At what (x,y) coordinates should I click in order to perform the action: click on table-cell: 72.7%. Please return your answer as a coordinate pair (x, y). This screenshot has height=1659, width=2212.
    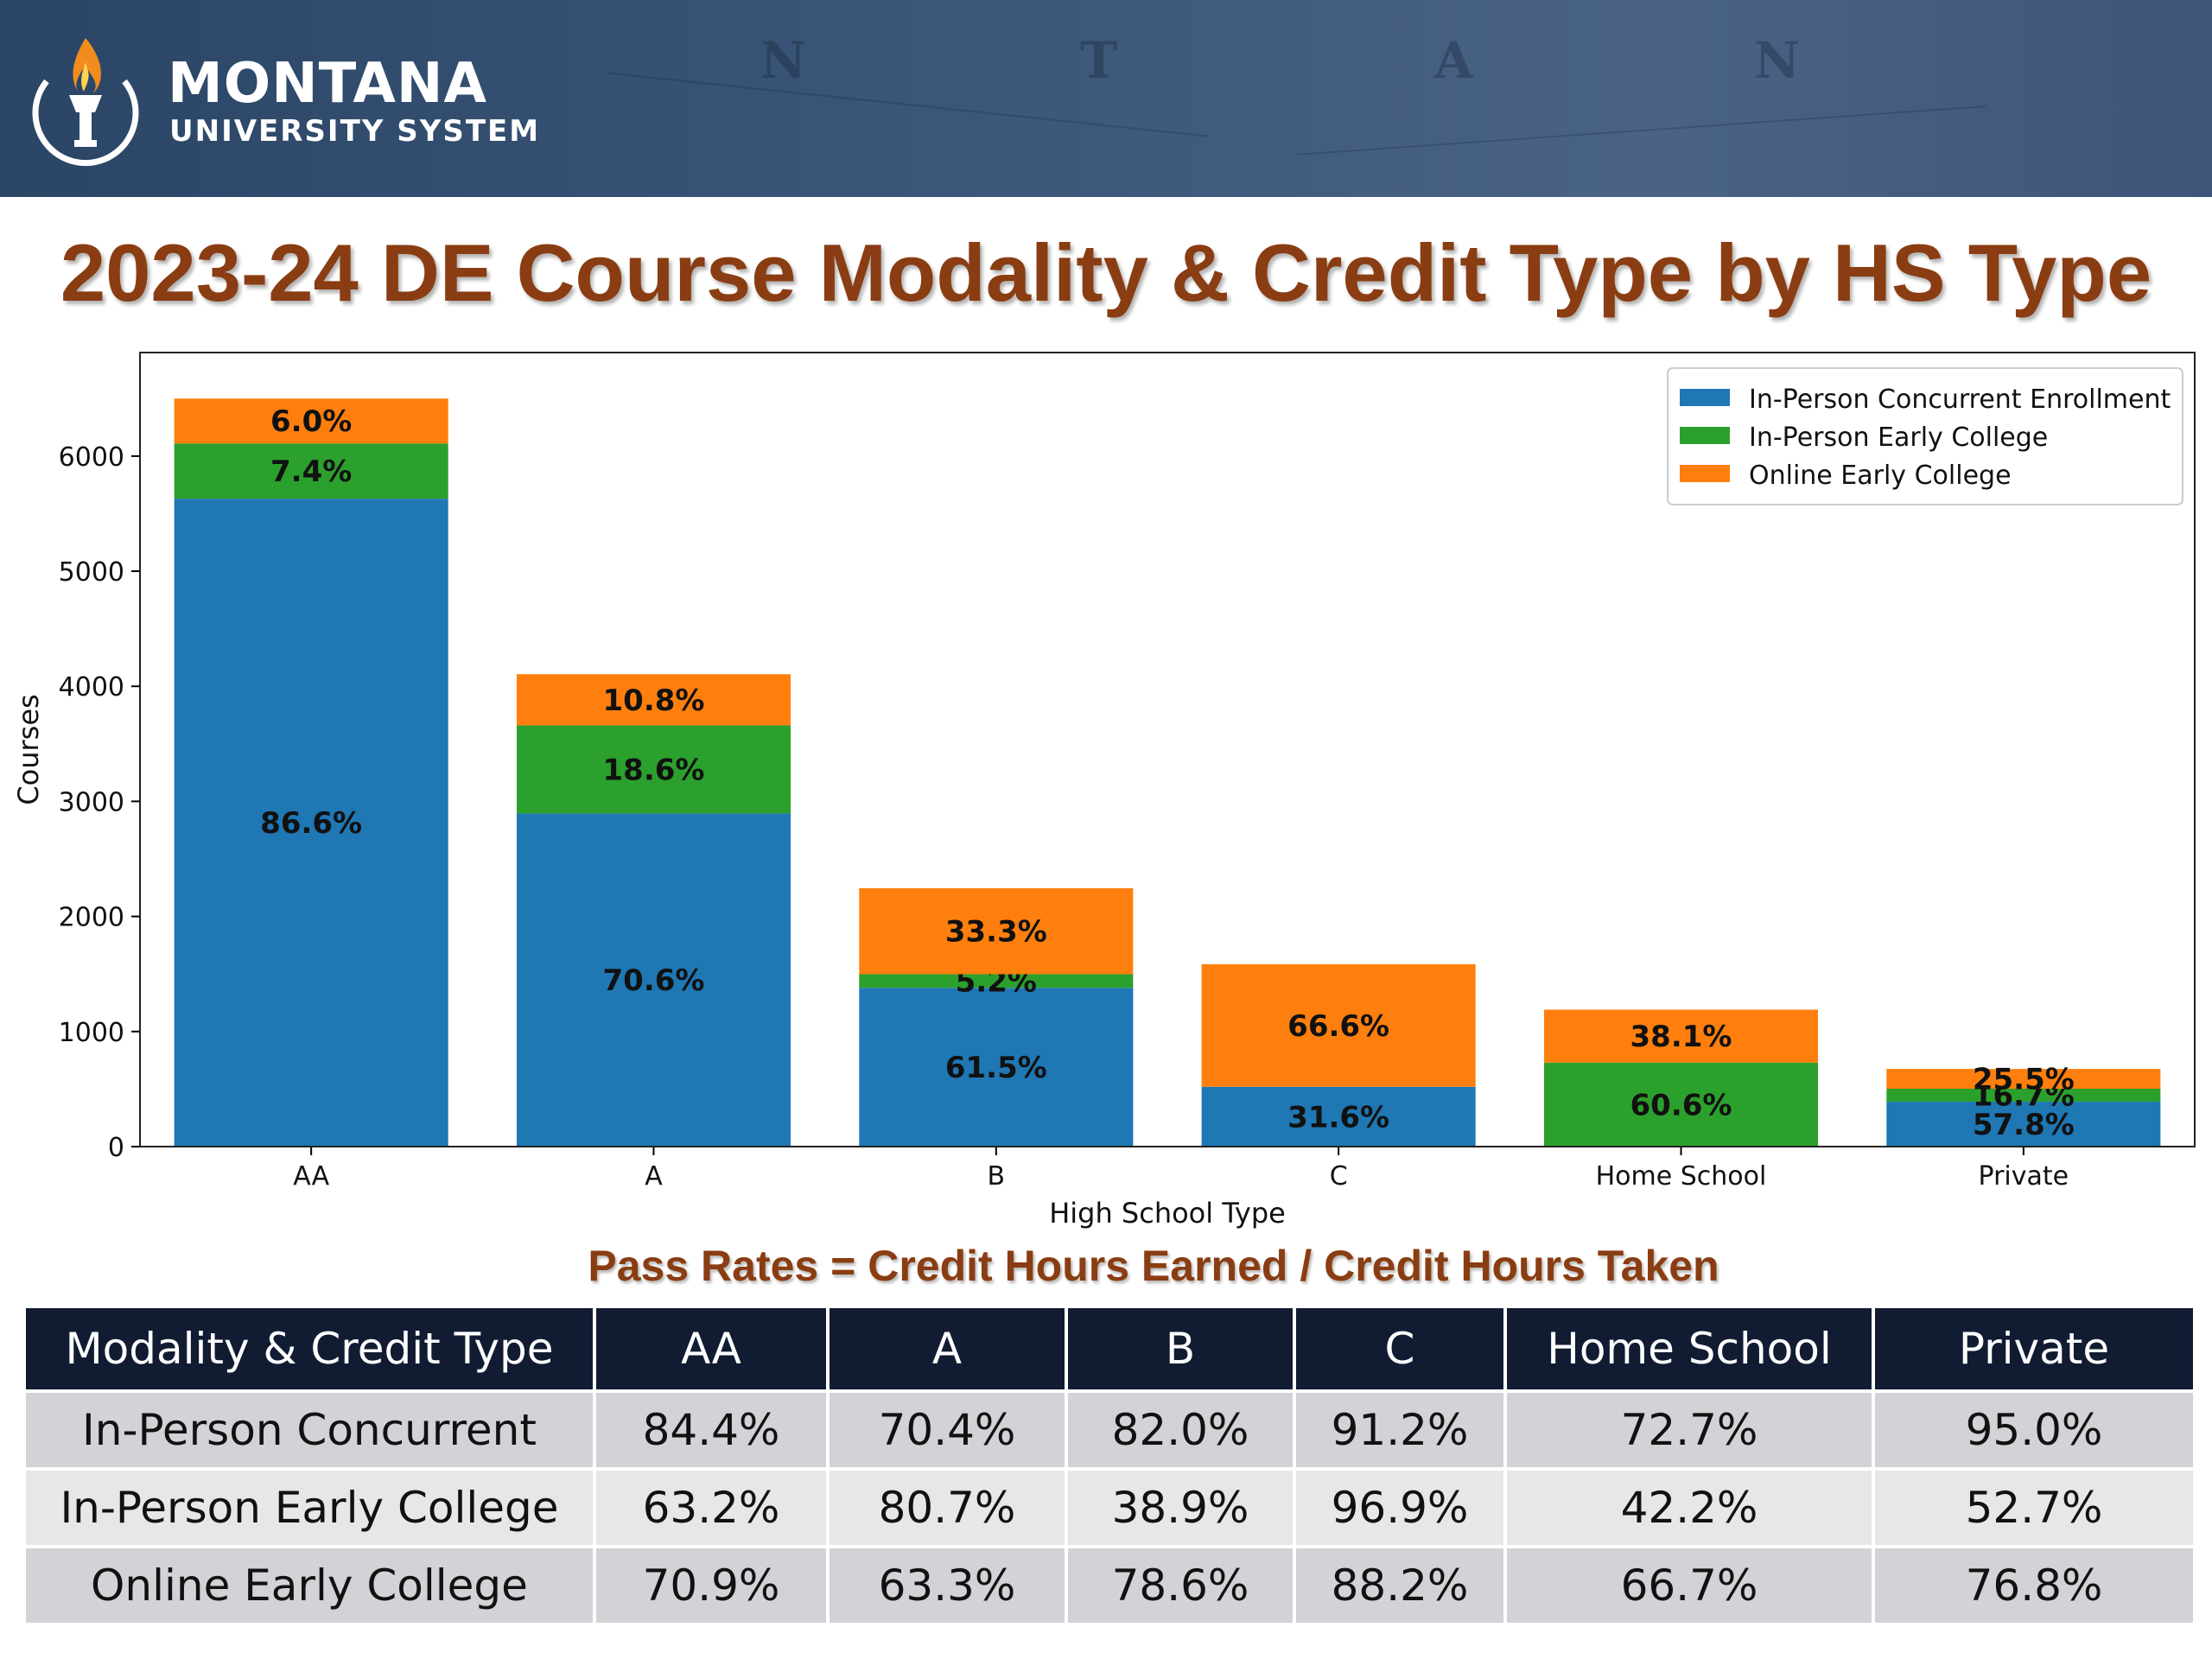
    Looking at the image, I should click on (1689, 1430).